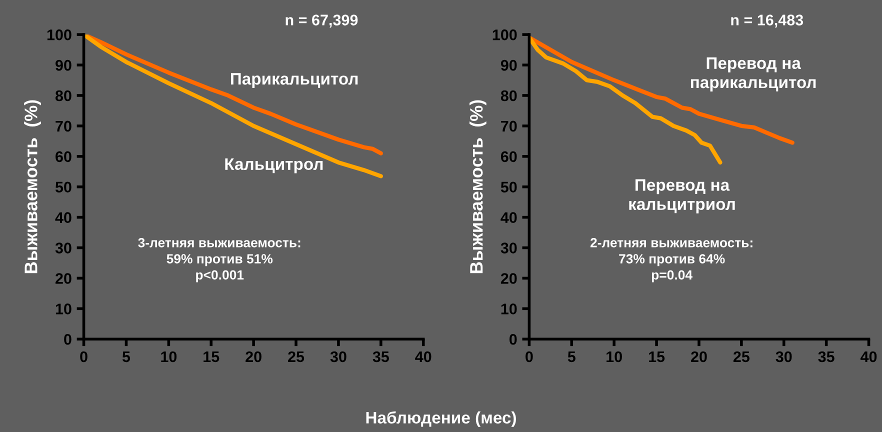 The height and width of the screenshot is (432, 882). I want to click on annotation: 3-летняя выживаемость: 59% против 51% p<0.001, so click(219, 260).